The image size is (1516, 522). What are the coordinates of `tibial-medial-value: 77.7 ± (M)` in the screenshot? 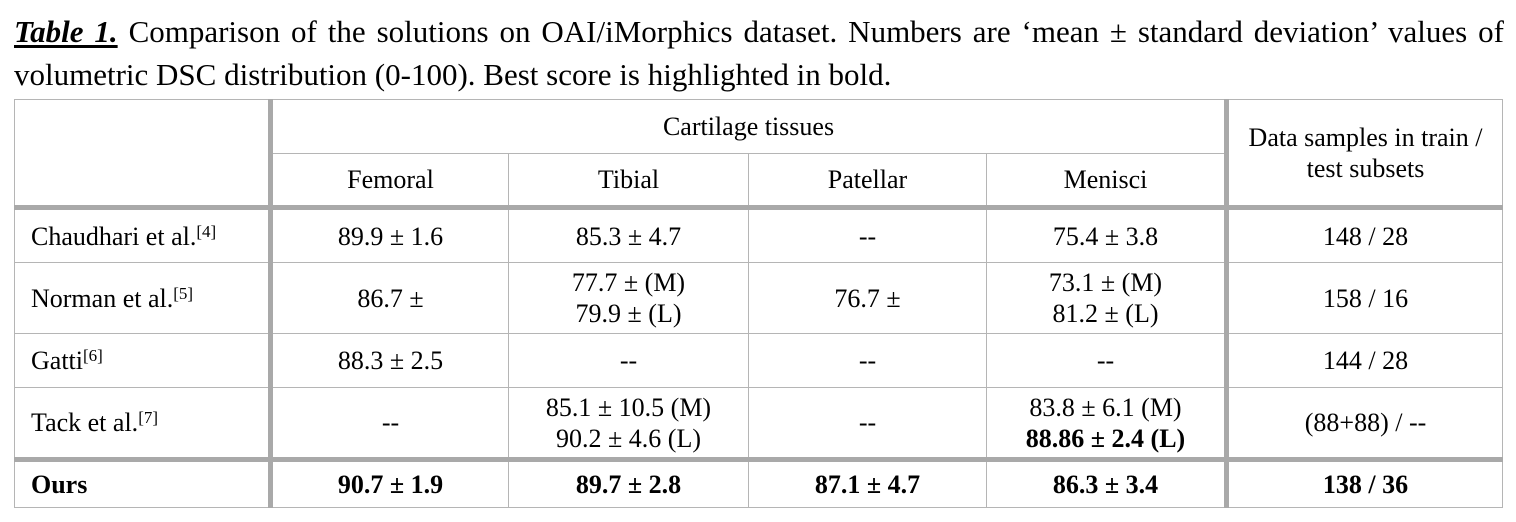 It's located at (628, 282).